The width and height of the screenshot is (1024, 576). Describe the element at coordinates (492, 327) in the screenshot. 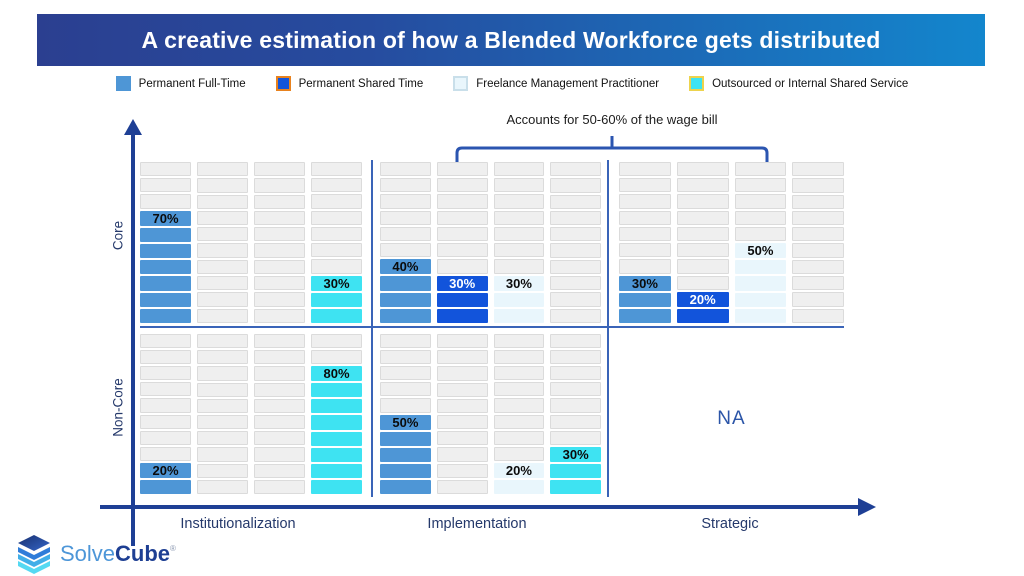

I see `horizontal-divider` at that location.